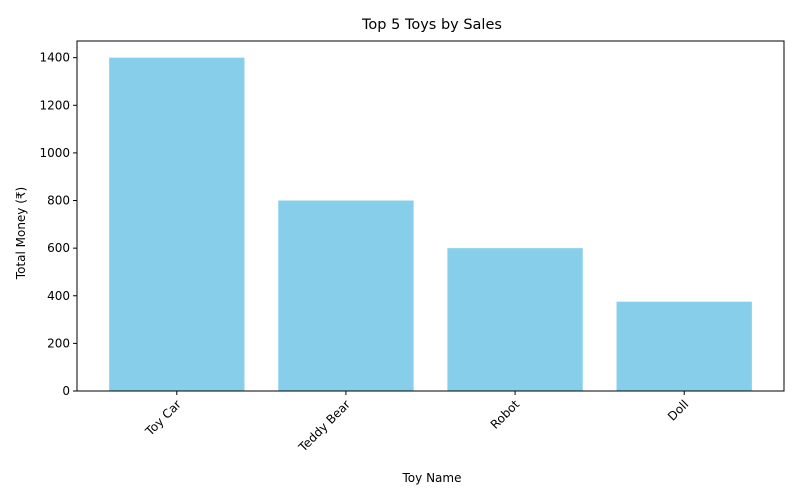 The image size is (800, 500). What do you see at coordinates (678, 410) in the screenshot?
I see `x-tick-label: Doll` at bounding box center [678, 410].